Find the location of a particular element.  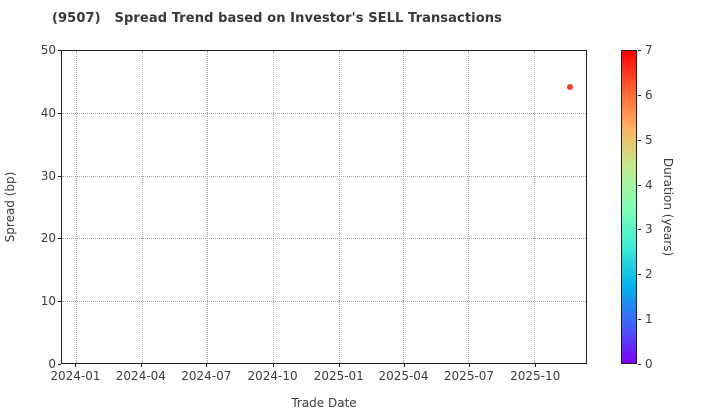

x-axis-label: Trade Date is located at coordinates (324, 403).